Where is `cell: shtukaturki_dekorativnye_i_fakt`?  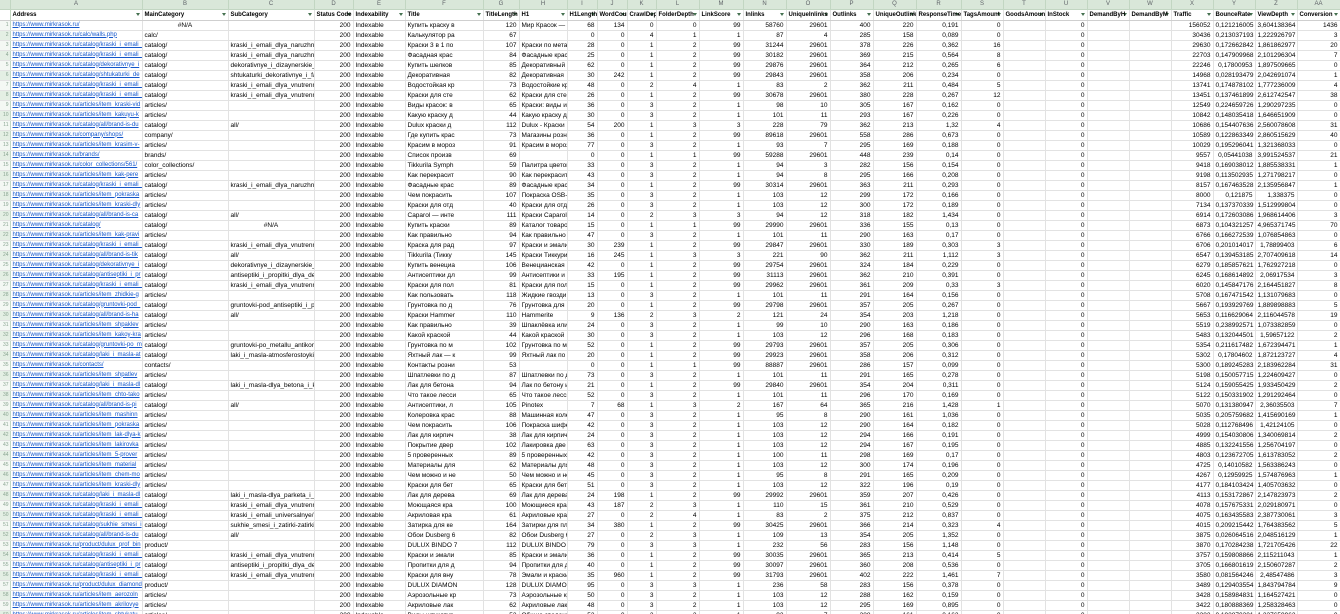 cell: shtukaturki_dekorativnye_i_fakt is located at coordinates (271, 75).